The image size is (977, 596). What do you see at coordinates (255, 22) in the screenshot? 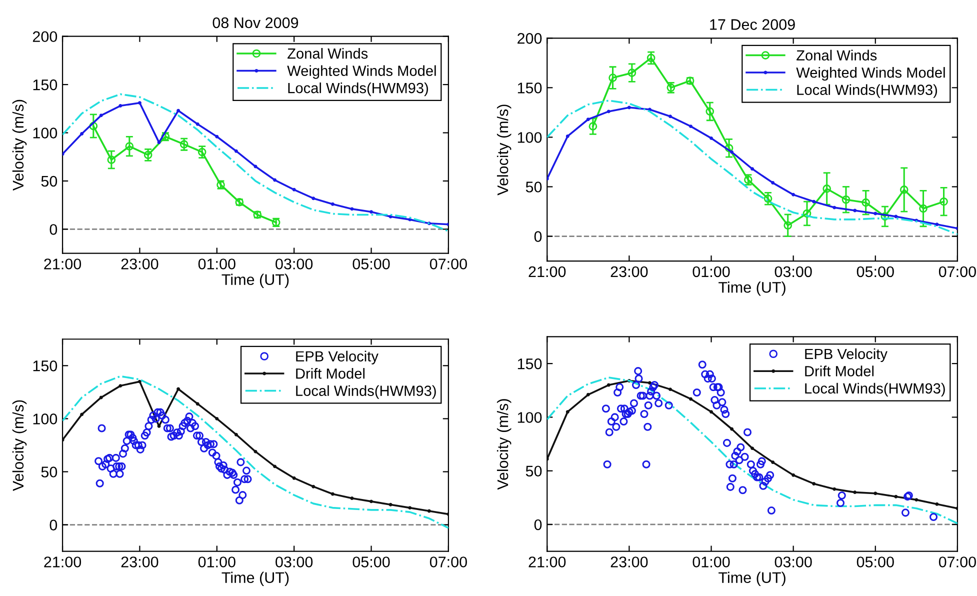
I see `chart-title: 08 Nov 2009` at bounding box center [255, 22].